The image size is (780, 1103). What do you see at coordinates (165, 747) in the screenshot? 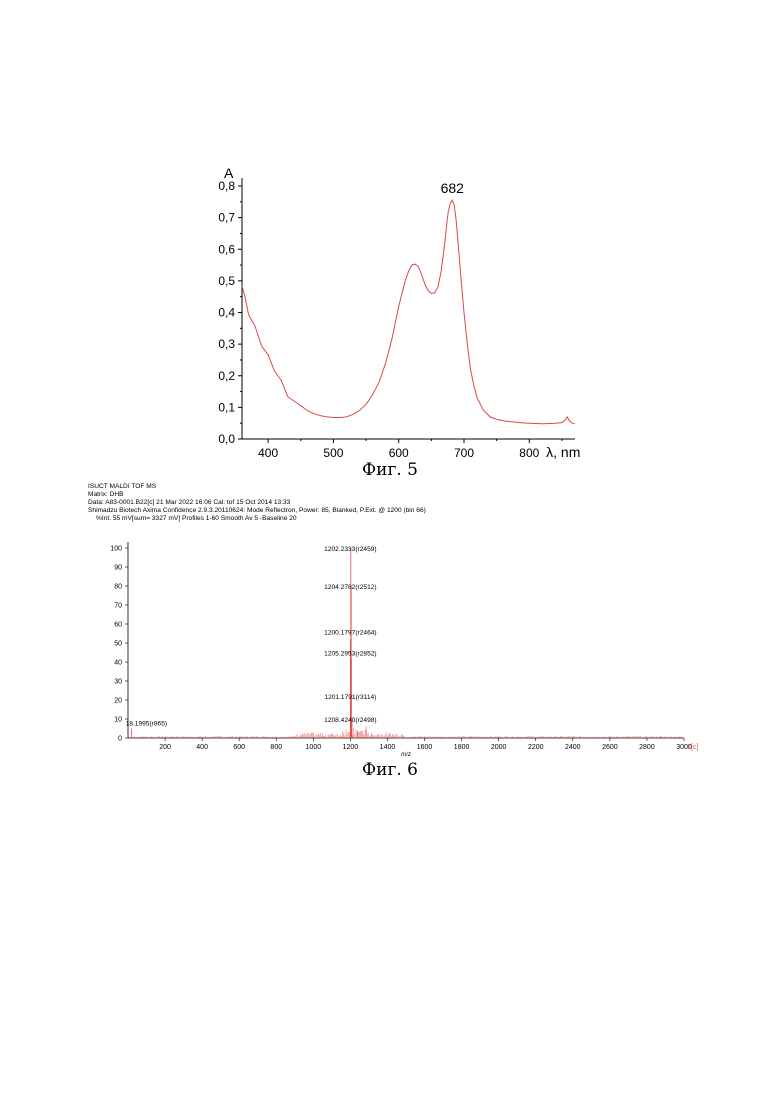
I see `ms-x-tick-label: 200` at bounding box center [165, 747].